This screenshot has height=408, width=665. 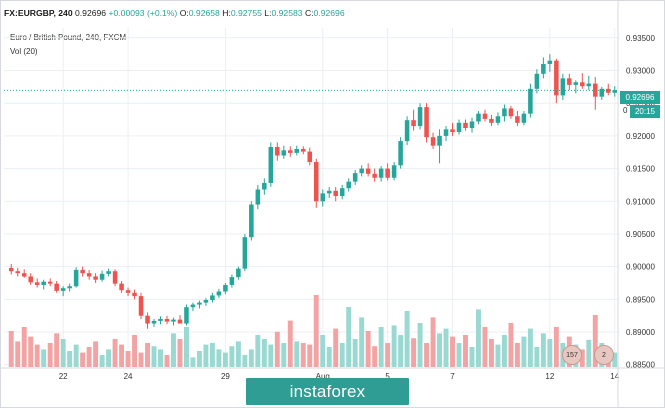 I want to click on y-tick-label: 0.88500, so click(x=640, y=365).